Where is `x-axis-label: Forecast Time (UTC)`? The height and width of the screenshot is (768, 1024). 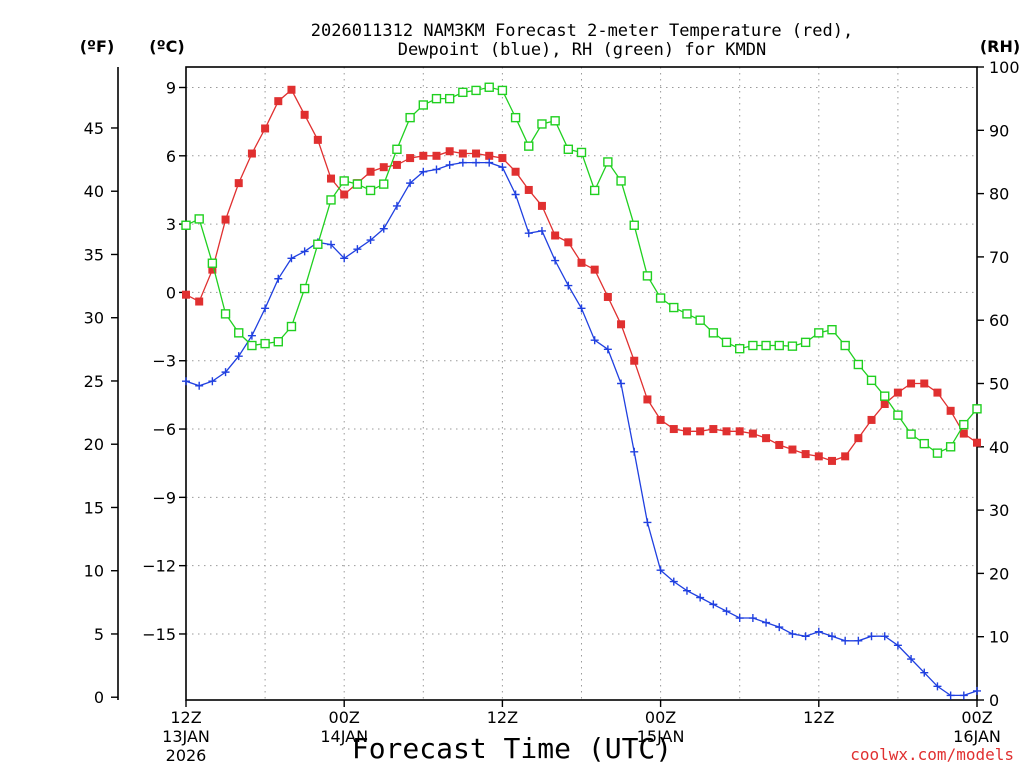
x-axis-label: Forecast Time (UTC) is located at coordinates (512, 748).